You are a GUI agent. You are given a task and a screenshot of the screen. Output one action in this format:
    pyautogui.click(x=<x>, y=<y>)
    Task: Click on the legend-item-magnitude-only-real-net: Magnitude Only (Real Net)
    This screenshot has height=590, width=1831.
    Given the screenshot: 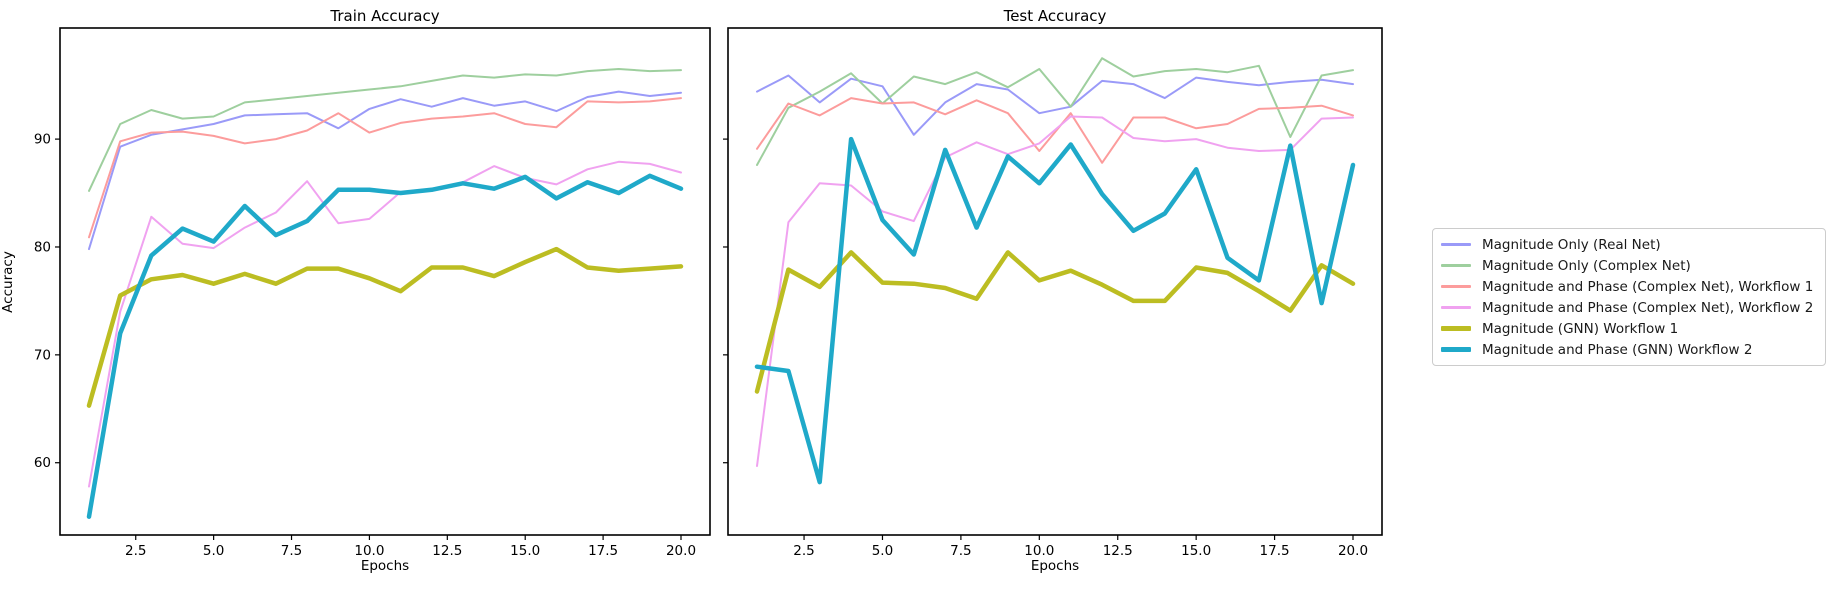 What is the action you would take?
    pyautogui.click(x=1629, y=244)
    